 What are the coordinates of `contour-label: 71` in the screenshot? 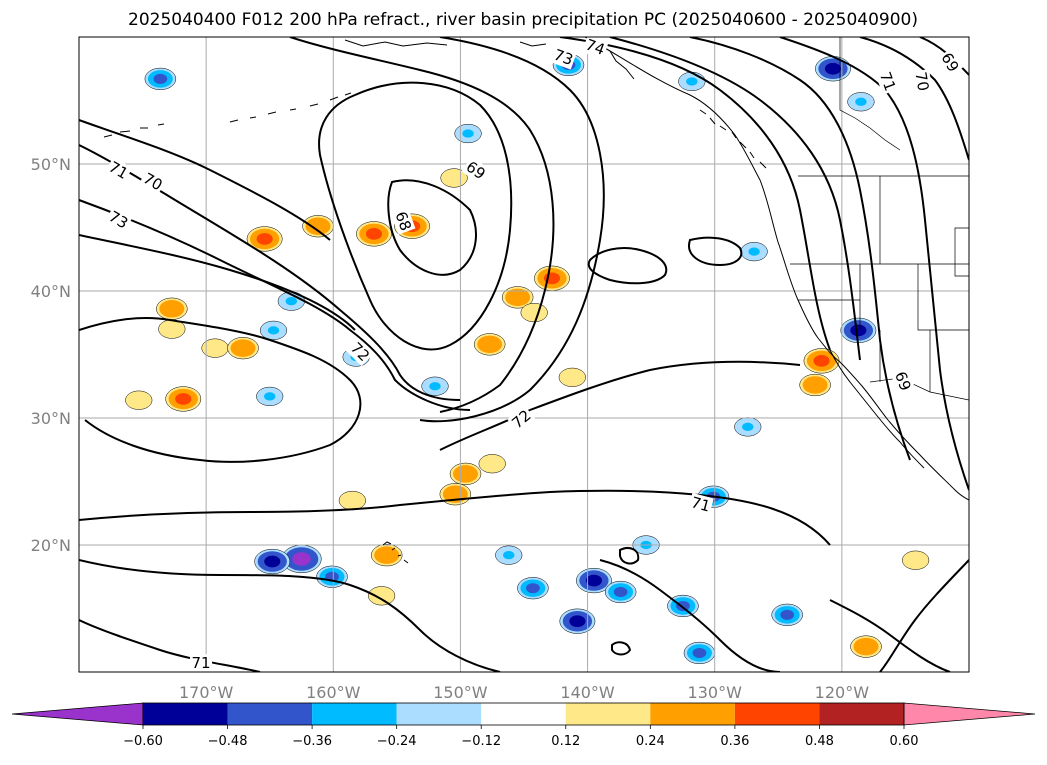 It's located at (887, 81).